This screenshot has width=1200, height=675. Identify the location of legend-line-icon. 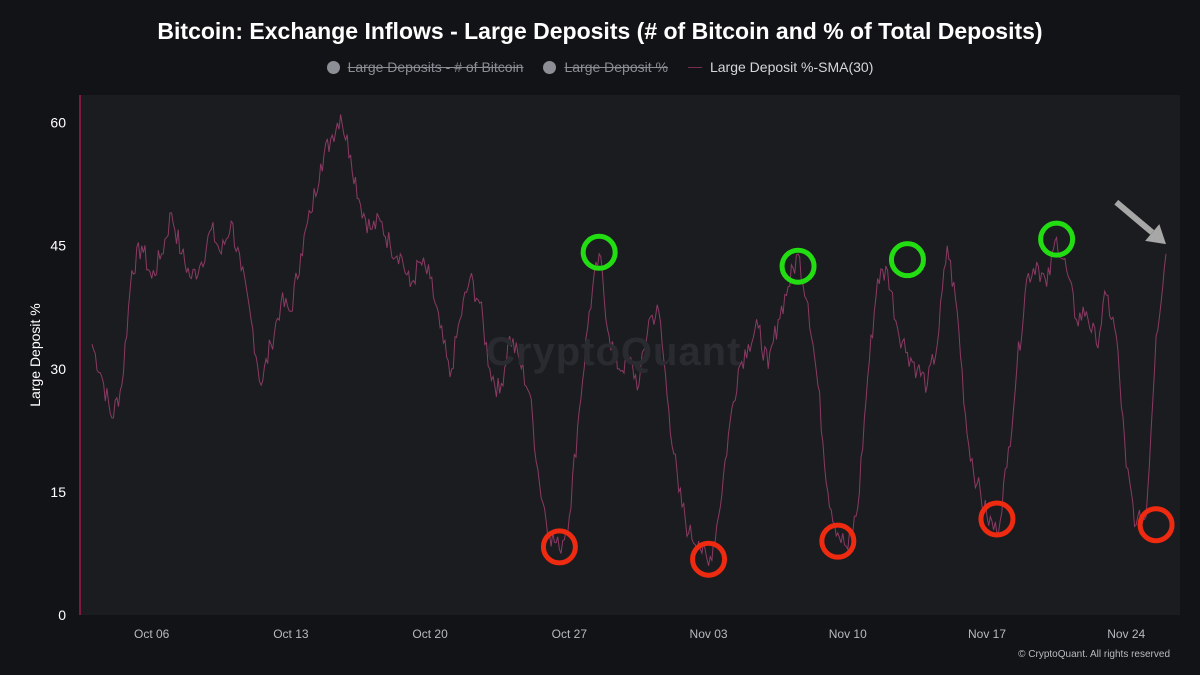
(694, 67).